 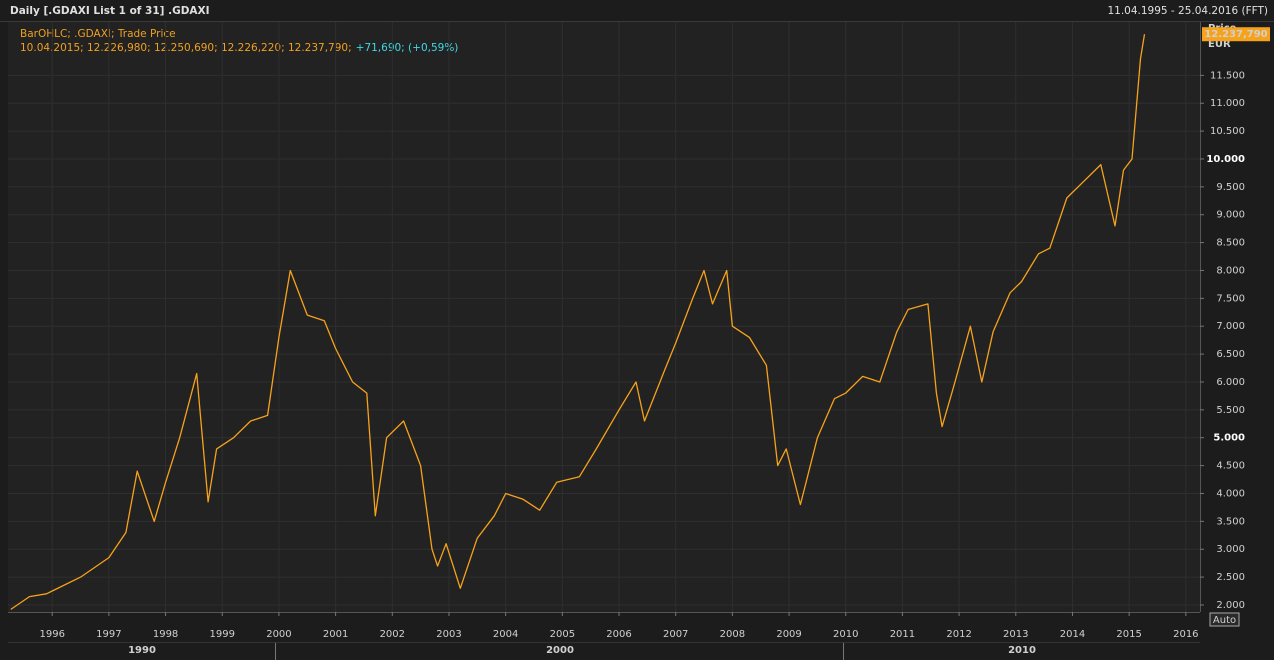 I want to click on y-tick-label: 8.500, so click(x=1230, y=243).